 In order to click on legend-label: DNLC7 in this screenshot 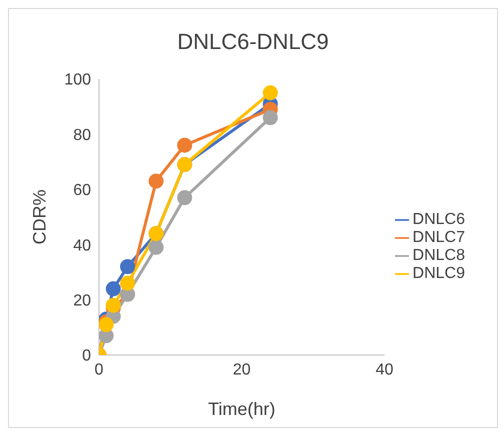, I will do `click(438, 237)`.